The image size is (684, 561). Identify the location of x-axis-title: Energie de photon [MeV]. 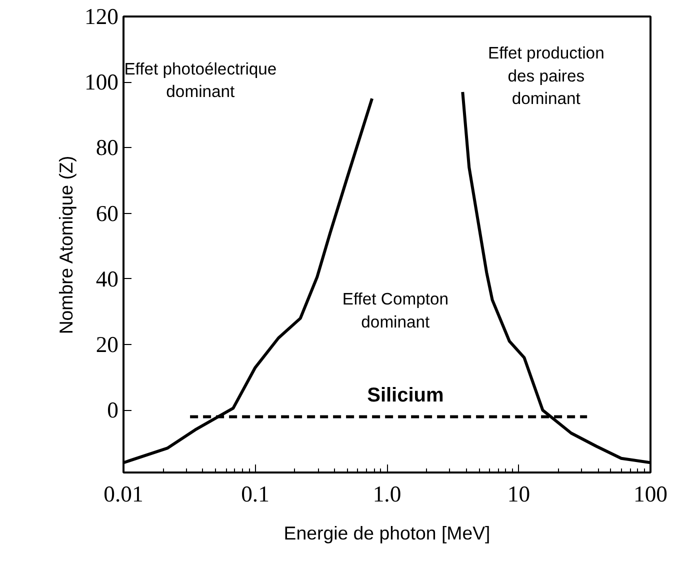
(387, 533).